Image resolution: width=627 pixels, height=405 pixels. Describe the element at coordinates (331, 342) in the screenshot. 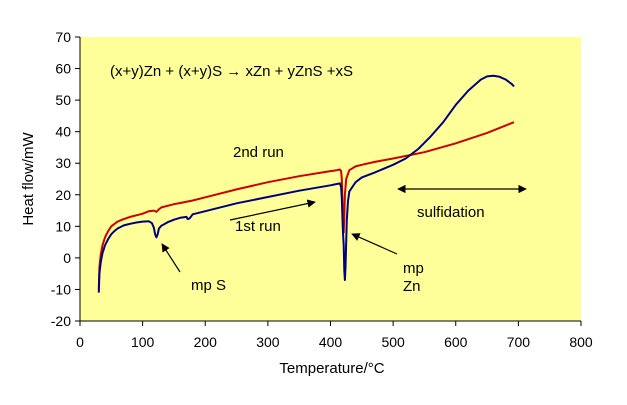

I see `x-tick-label: 400` at that location.